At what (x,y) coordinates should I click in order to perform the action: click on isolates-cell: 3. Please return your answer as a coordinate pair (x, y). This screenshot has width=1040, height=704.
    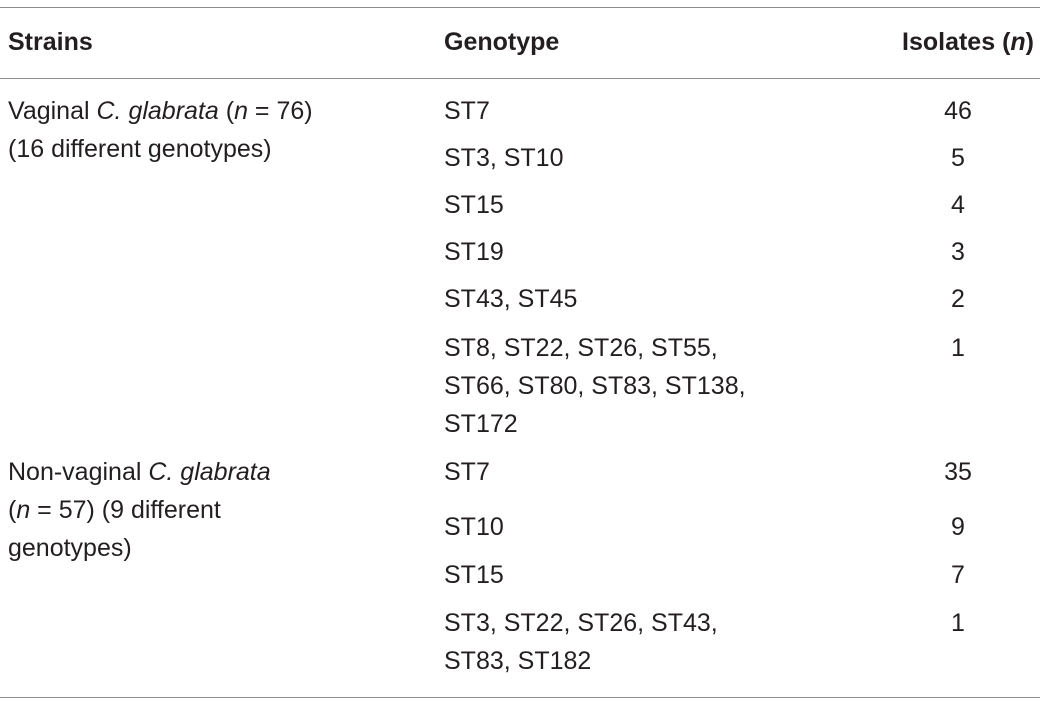
    Looking at the image, I should click on (958, 252).